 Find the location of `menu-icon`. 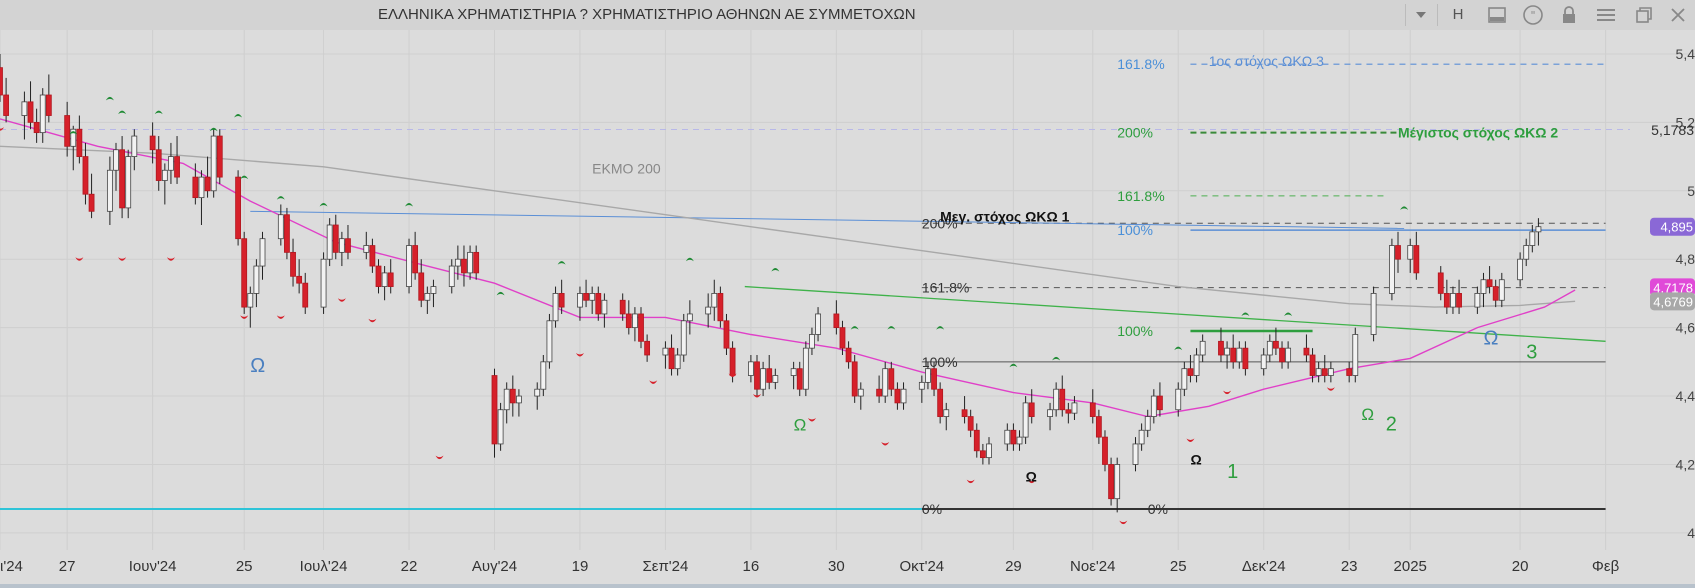

menu-icon is located at coordinates (1606, 15).